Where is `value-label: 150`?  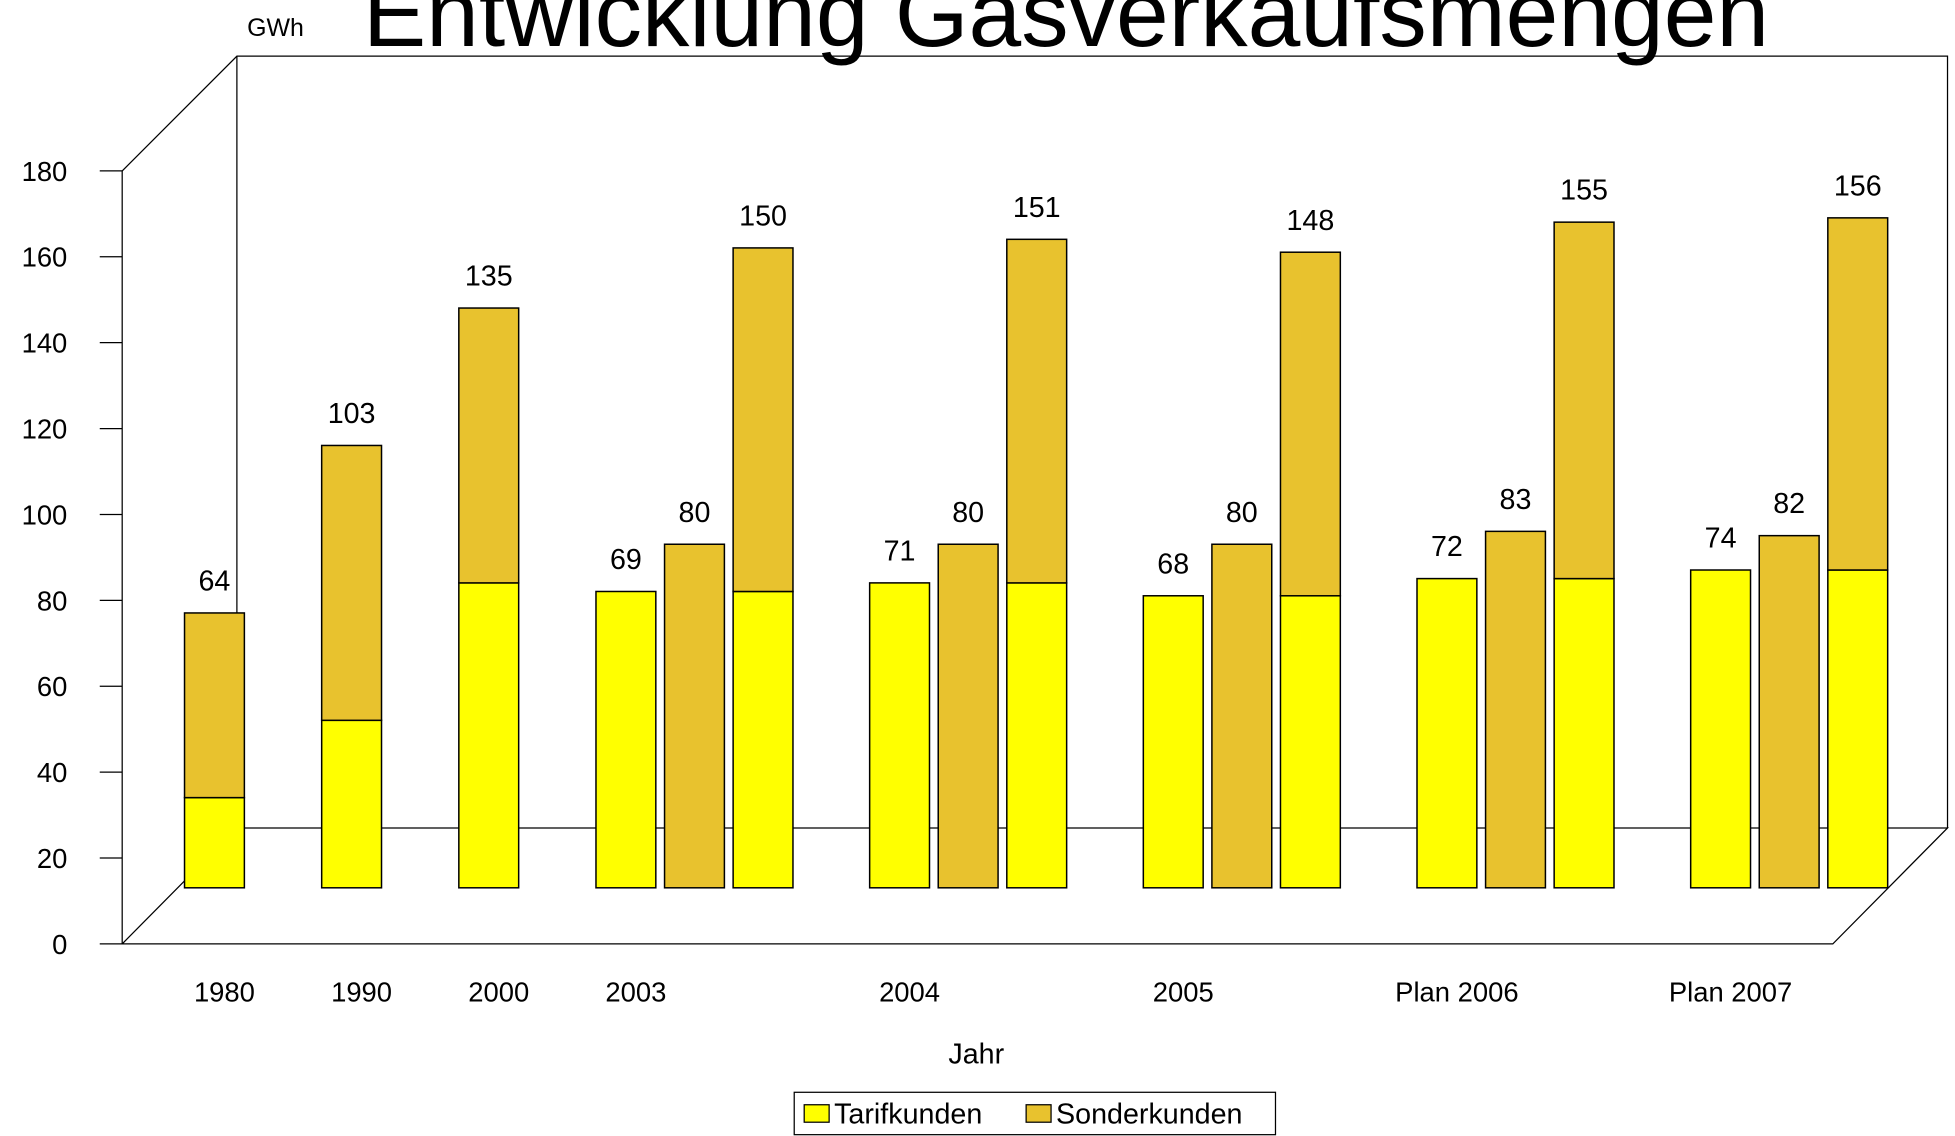 value-label: 150 is located at coordinates (763, 216).